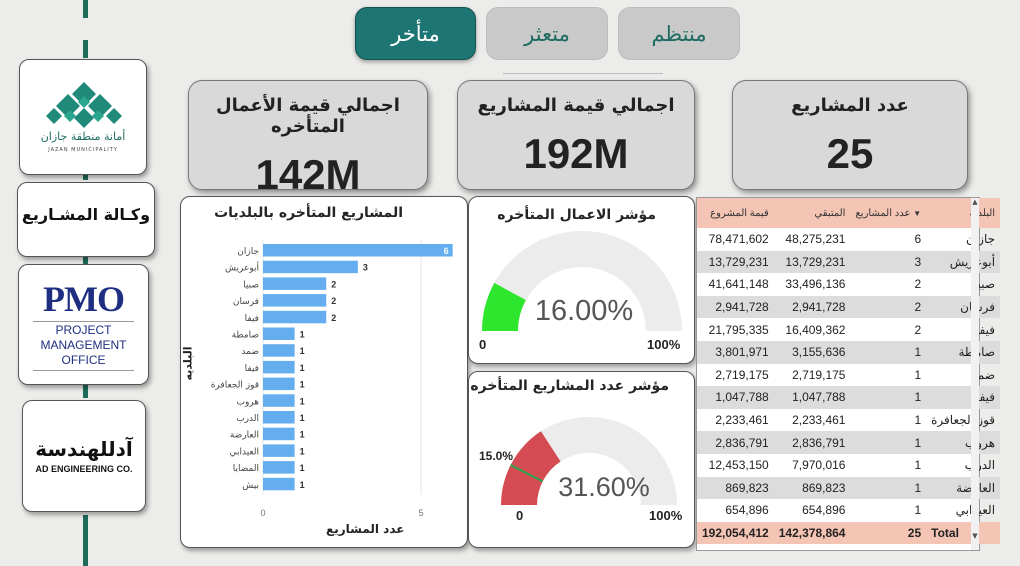 The height and width of the screenshot is (566, 1020). What do you see at coordinates (735, 352) in the screenshot?
I see `cell-value: 3,801,971` at bounding box center [735, 352].